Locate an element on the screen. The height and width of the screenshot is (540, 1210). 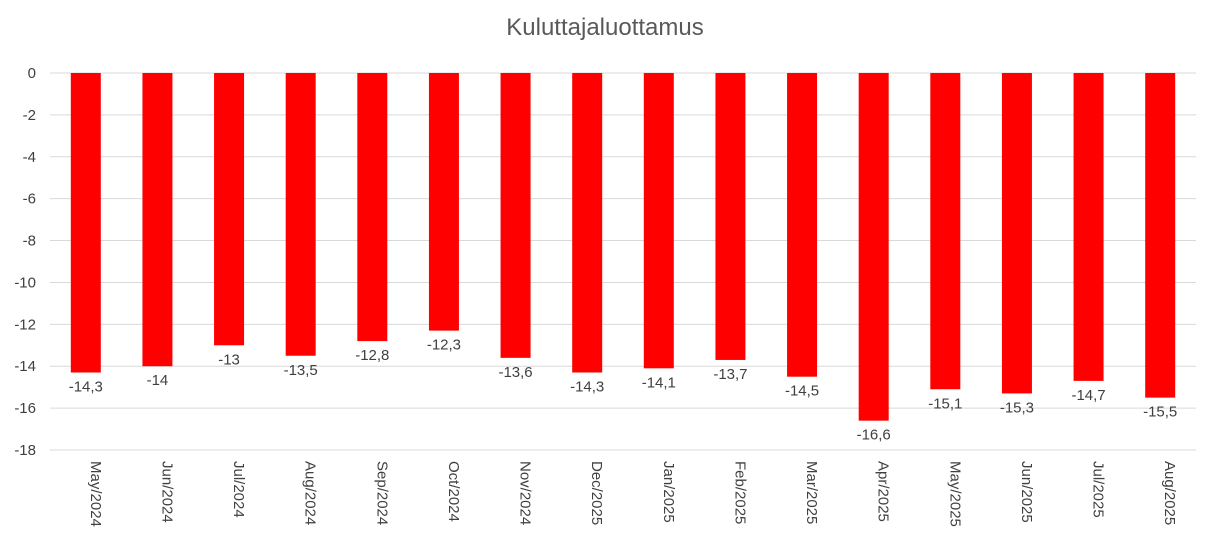
y-tick-label: -2 is located at coordinates (29, 115).